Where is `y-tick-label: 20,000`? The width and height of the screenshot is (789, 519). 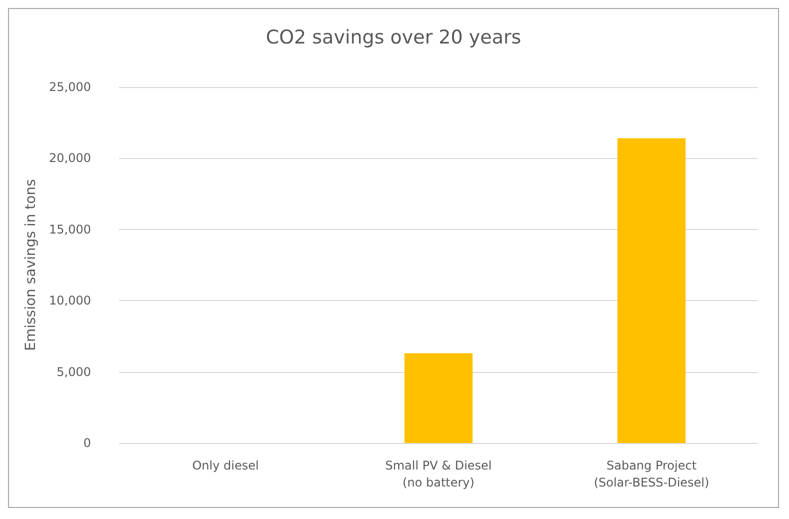 y-tick-label: 20,000 is located at coordinates (70, 158).